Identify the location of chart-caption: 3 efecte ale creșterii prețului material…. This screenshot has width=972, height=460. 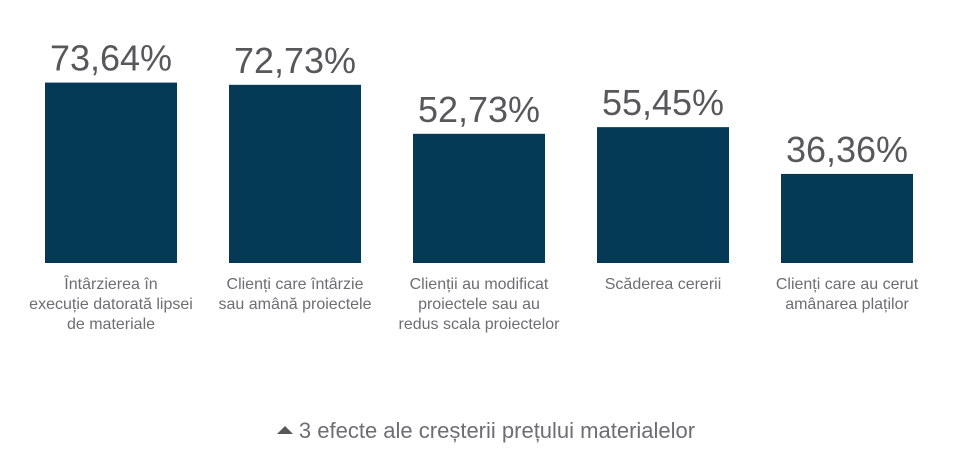
(486, 431).